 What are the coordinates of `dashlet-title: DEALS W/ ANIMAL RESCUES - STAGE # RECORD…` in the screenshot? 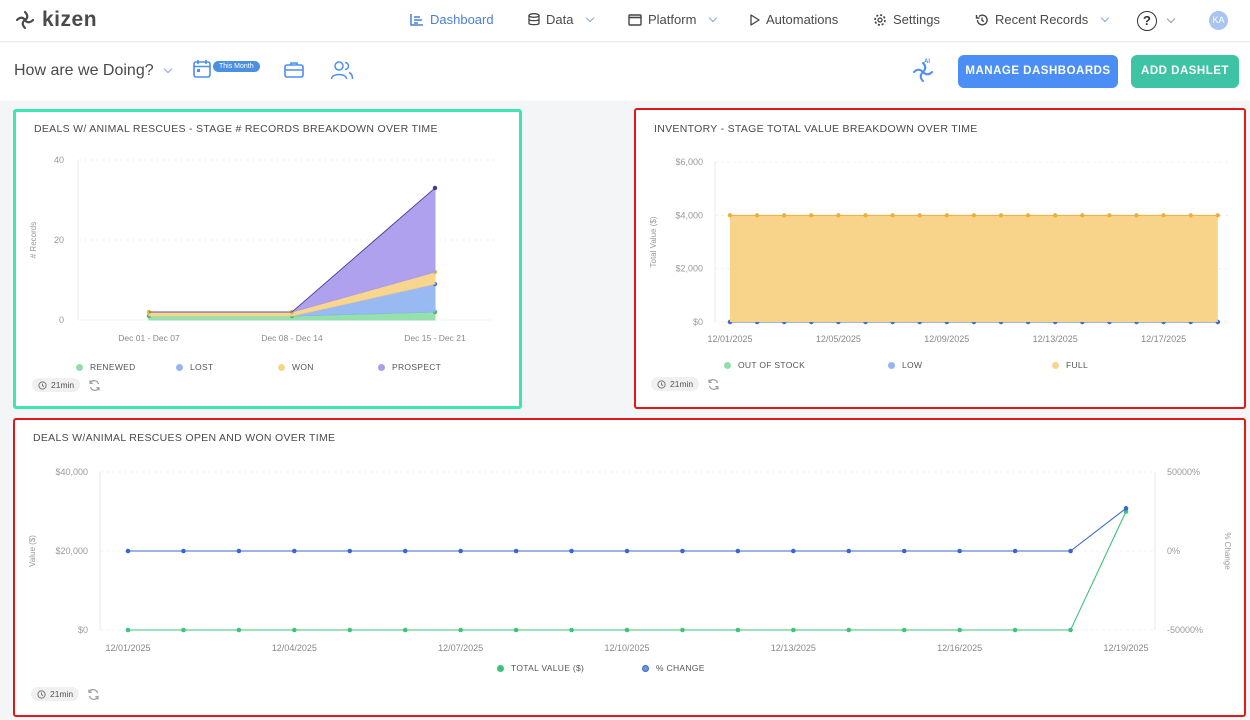 It's located at (236, 129).